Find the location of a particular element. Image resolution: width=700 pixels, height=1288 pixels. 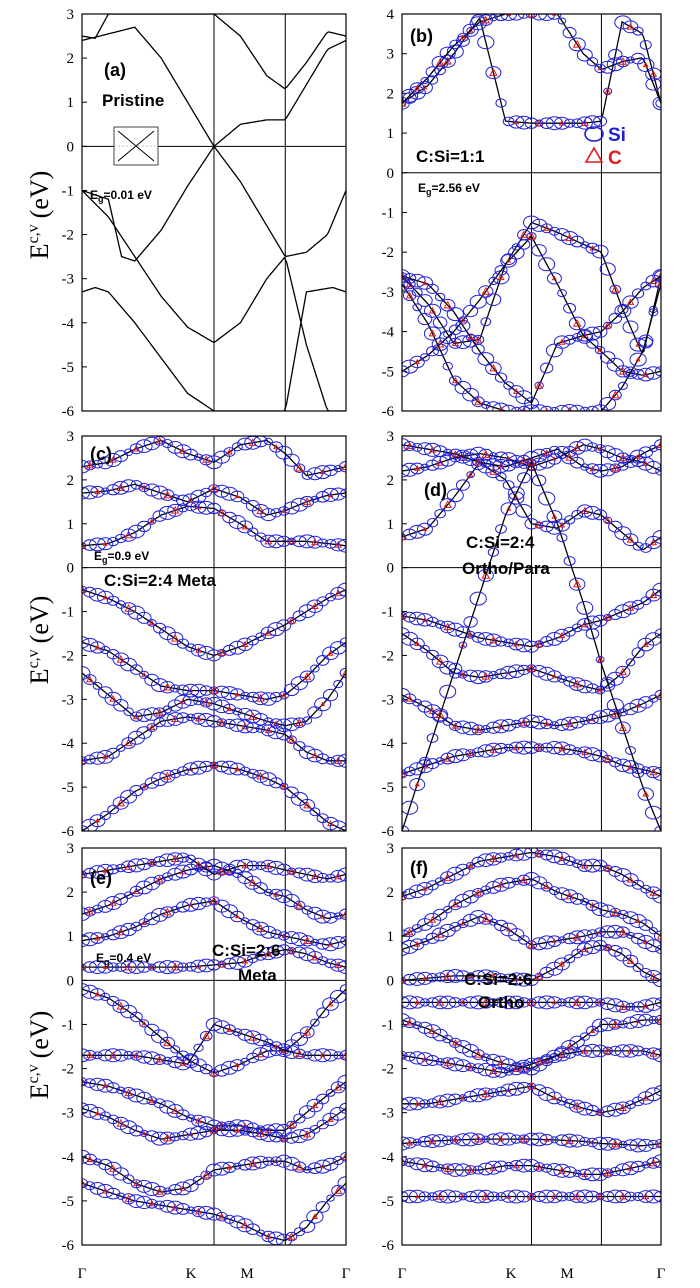

y-tick-label-a: -6 is located at coordinates (68, 412).